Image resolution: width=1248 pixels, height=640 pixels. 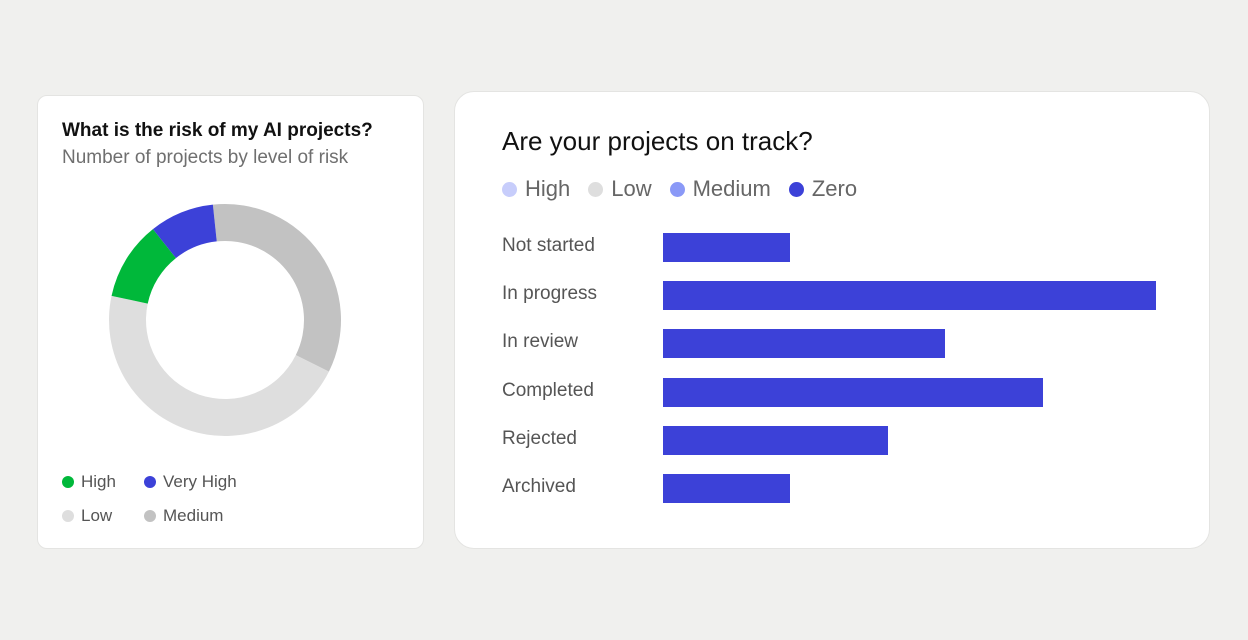 What do you see at coordinates (909, 296) in the screenshot?
I see `bar-in-progress` at bounding box center [909, 296].